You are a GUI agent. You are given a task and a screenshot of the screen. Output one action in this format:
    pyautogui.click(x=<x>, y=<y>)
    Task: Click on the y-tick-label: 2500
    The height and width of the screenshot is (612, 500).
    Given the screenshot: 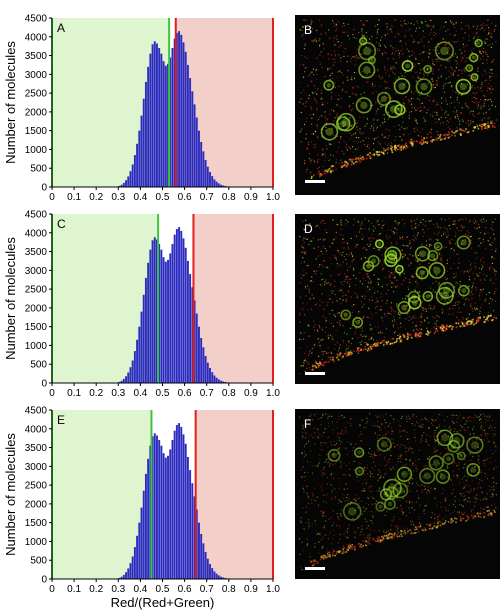 What is the action you would take?
    pyautogui.click(x=36, y=290)
    